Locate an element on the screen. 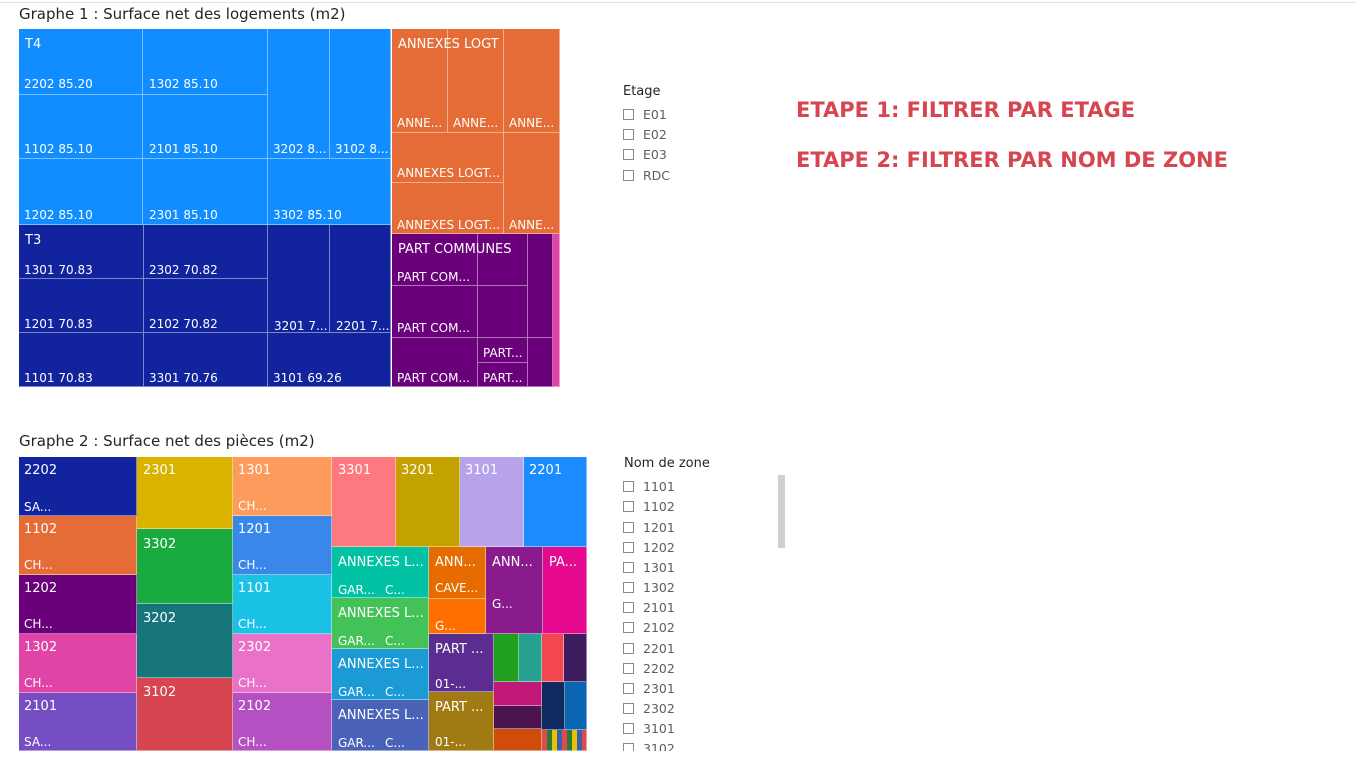 The image size is (1356, 771). slicer-option-1101: 1101 is located at coordinates (649, 486).